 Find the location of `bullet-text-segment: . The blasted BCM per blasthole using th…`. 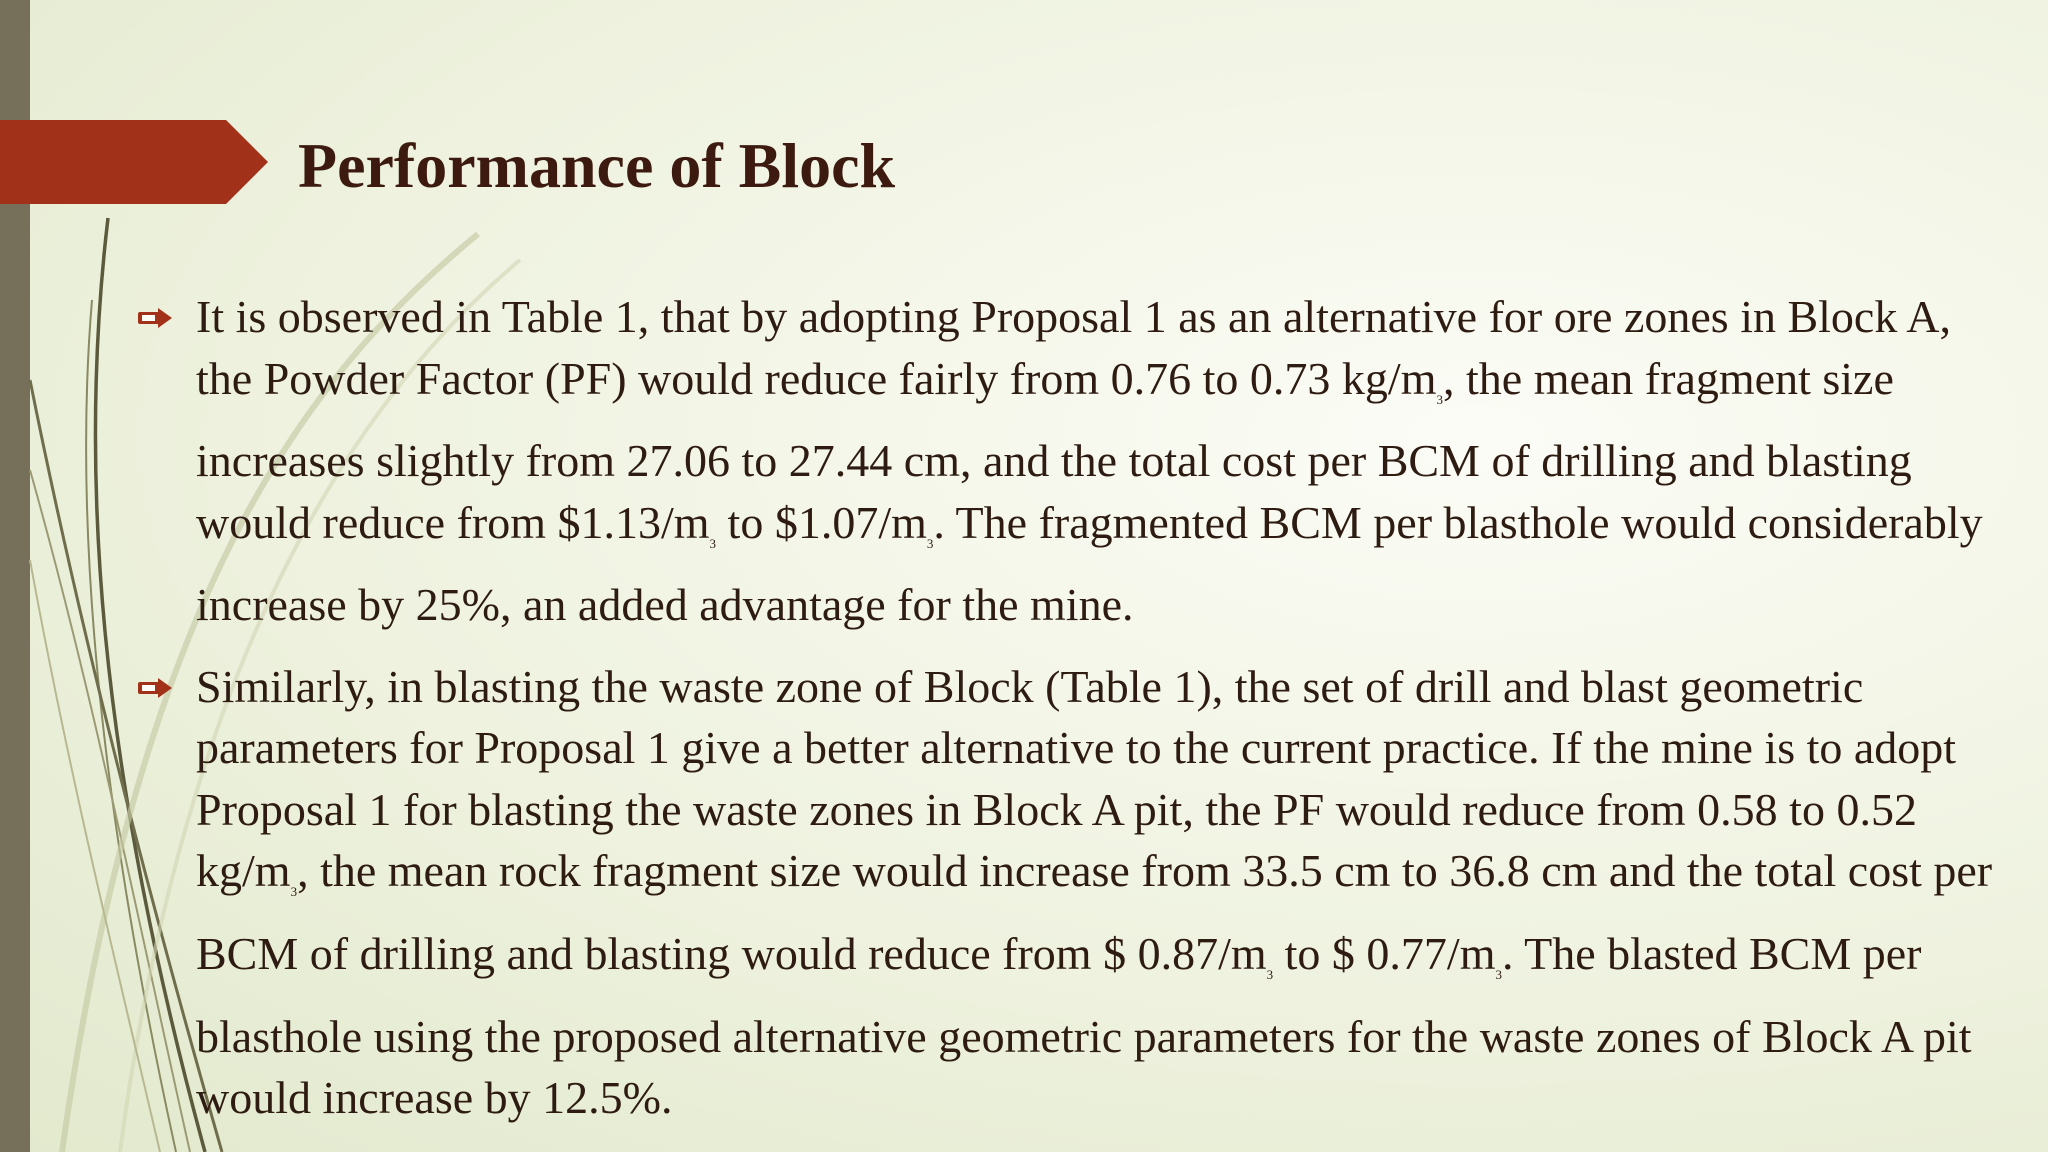

bullet-text-segment: . The blasted BCM per blasthole using th… is located at coordinates (1084, 1026).